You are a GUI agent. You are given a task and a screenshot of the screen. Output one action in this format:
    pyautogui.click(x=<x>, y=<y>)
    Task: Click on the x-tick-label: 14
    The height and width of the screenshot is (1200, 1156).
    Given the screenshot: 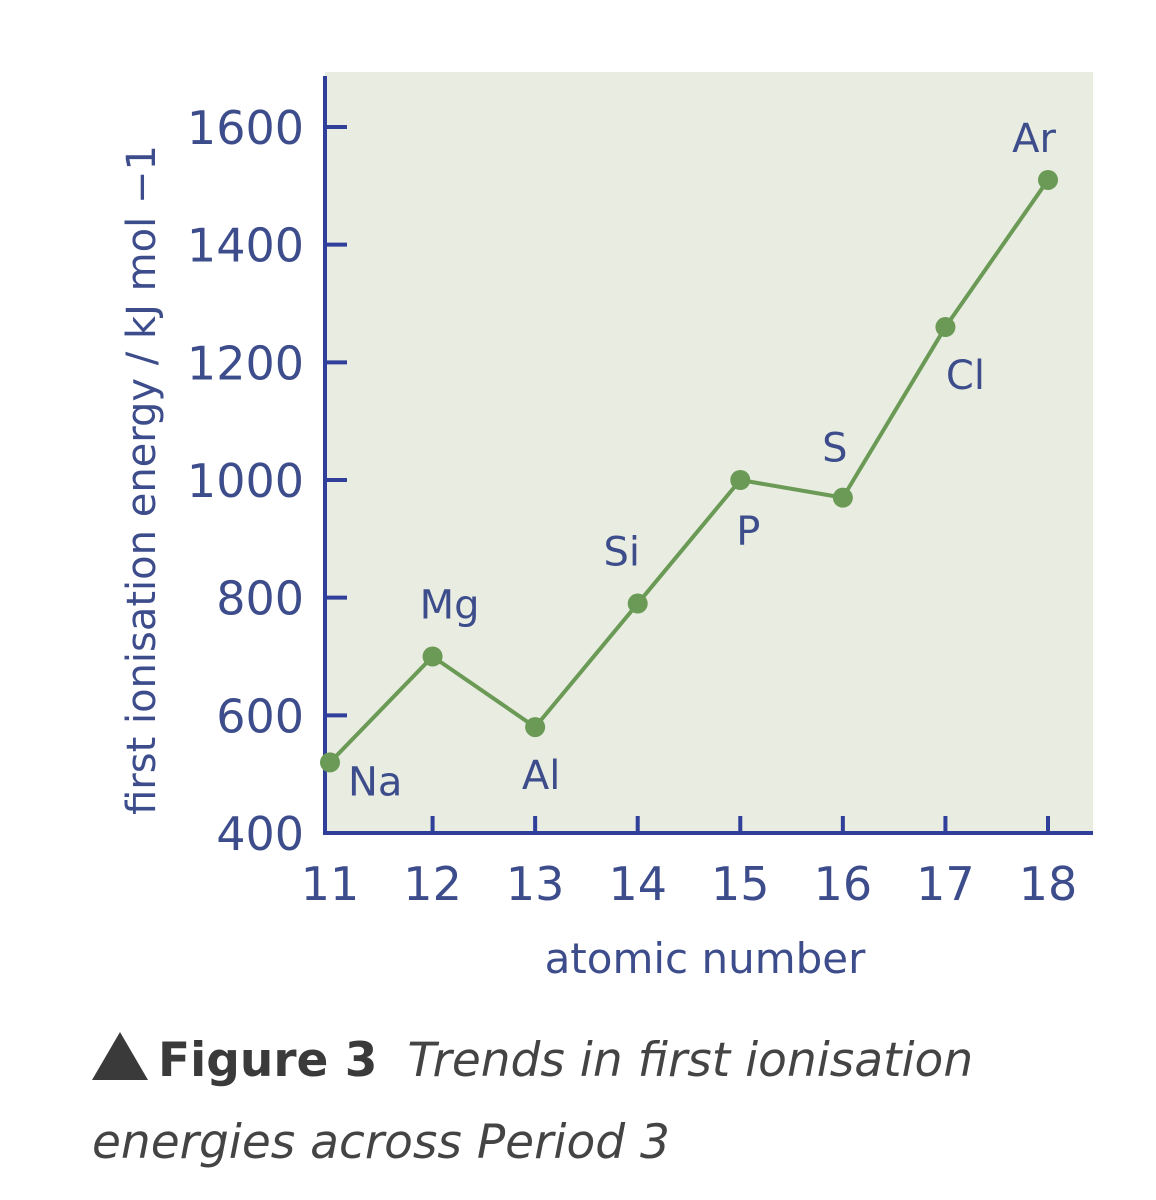 What is the action you would take?
    pyautogui.click(x=637, y=884)
    